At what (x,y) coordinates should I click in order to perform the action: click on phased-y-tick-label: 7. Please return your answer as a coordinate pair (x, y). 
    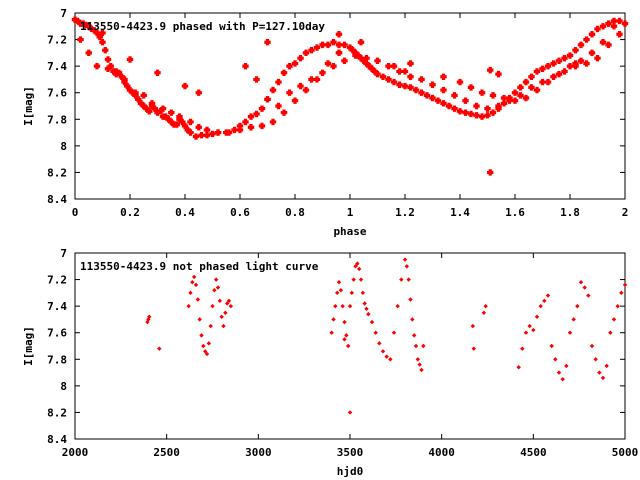
    Looking at the image, I should click on (63, 13).